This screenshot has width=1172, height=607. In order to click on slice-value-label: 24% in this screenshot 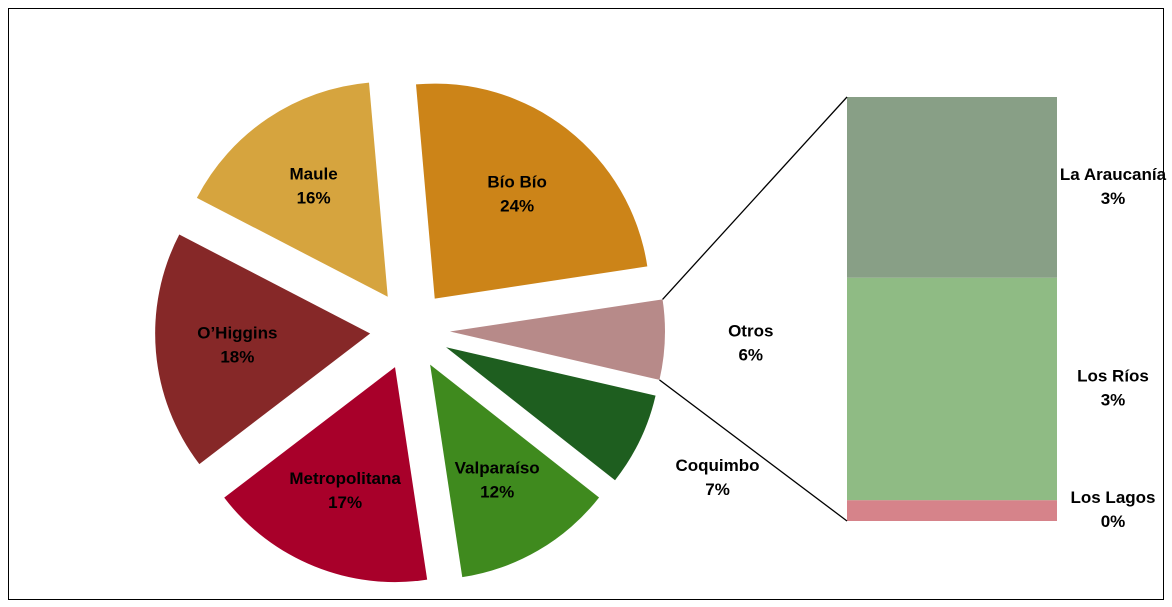, I will do `click(517, 205)`.